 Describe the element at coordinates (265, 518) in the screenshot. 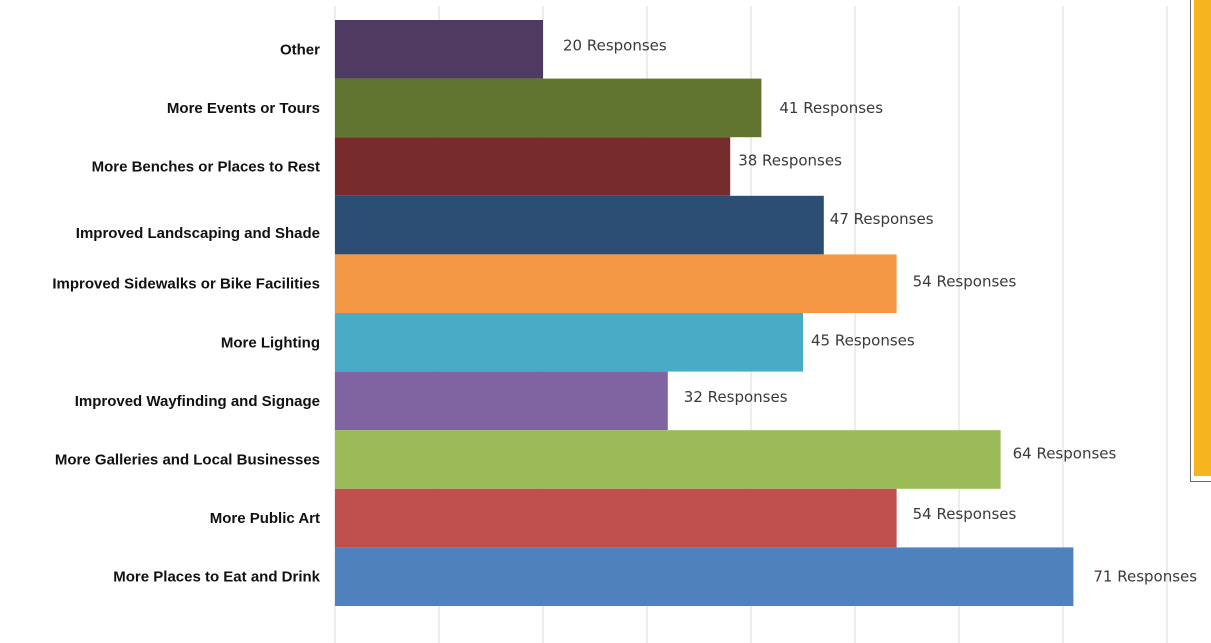

I see `category-label: More Public Art` at that location.